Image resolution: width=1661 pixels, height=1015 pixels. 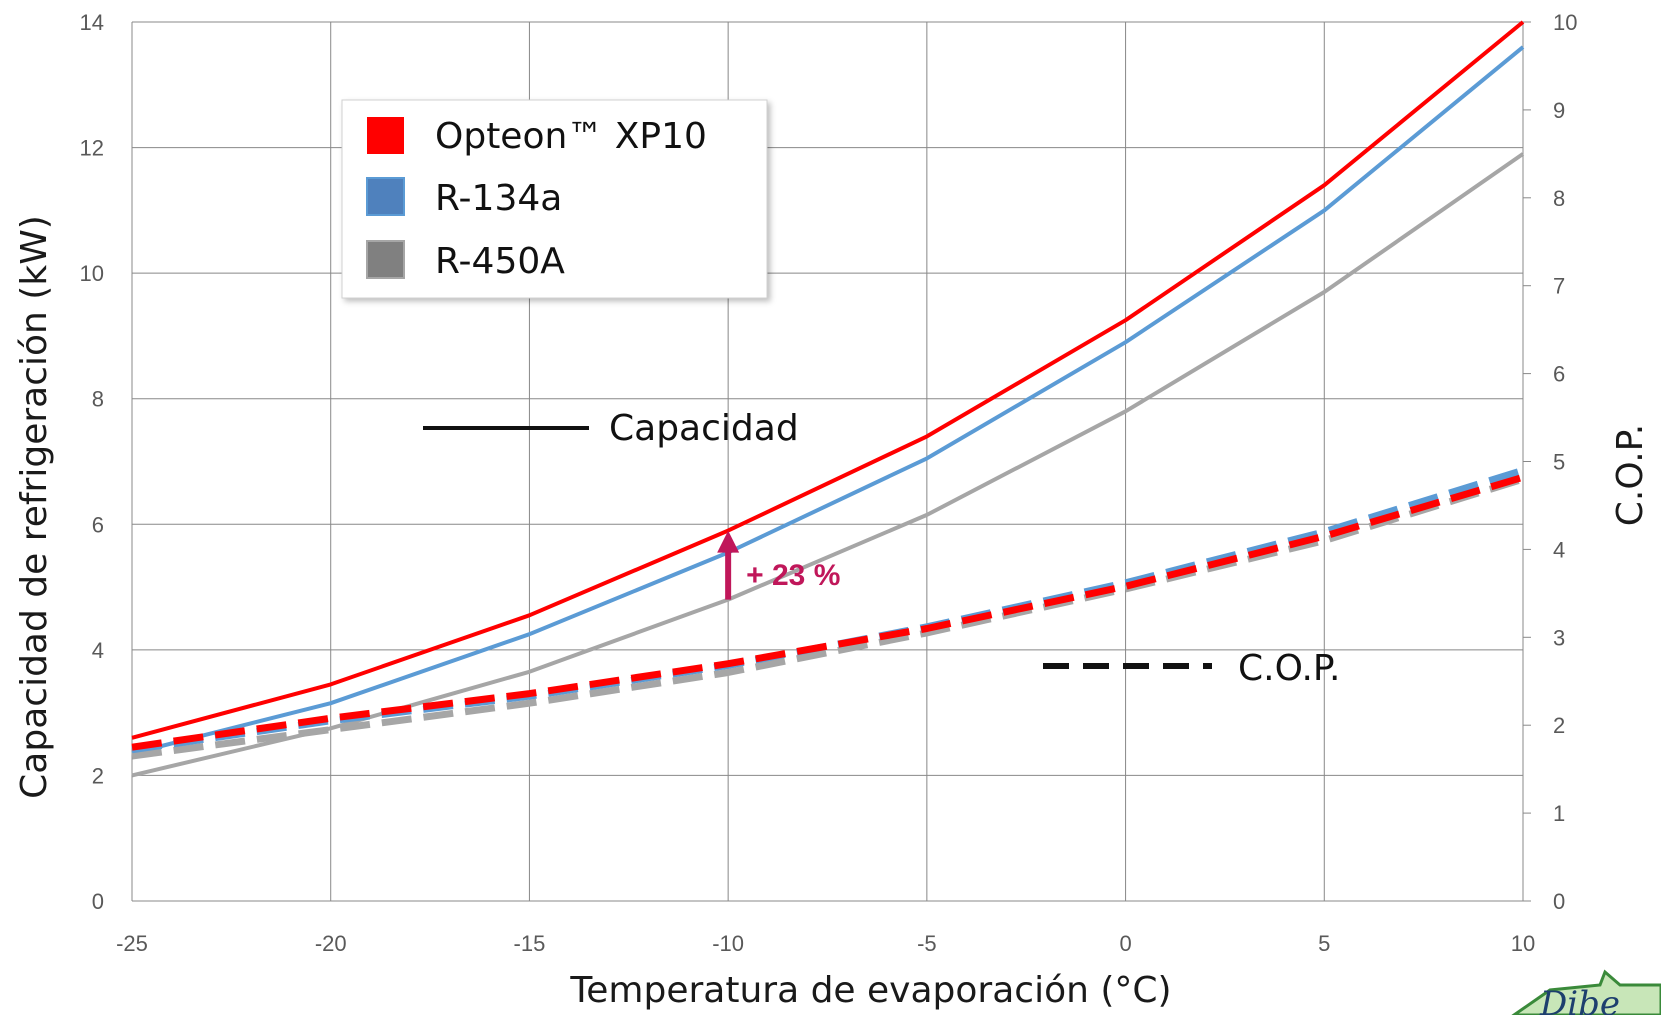 What do you see at coordinates (704, 428) in the screenshot?
I see `capacity-annotation: Capacidad` at bounding box center [704, 428].